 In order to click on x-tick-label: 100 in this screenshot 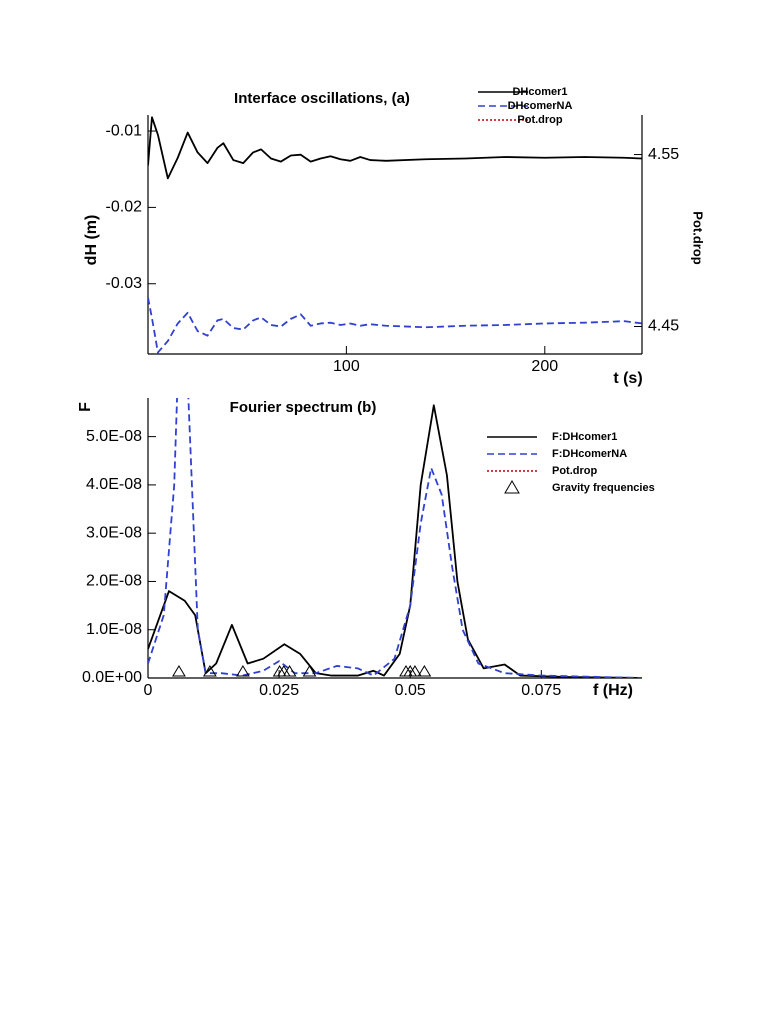, I will do `click(346, 366)`.